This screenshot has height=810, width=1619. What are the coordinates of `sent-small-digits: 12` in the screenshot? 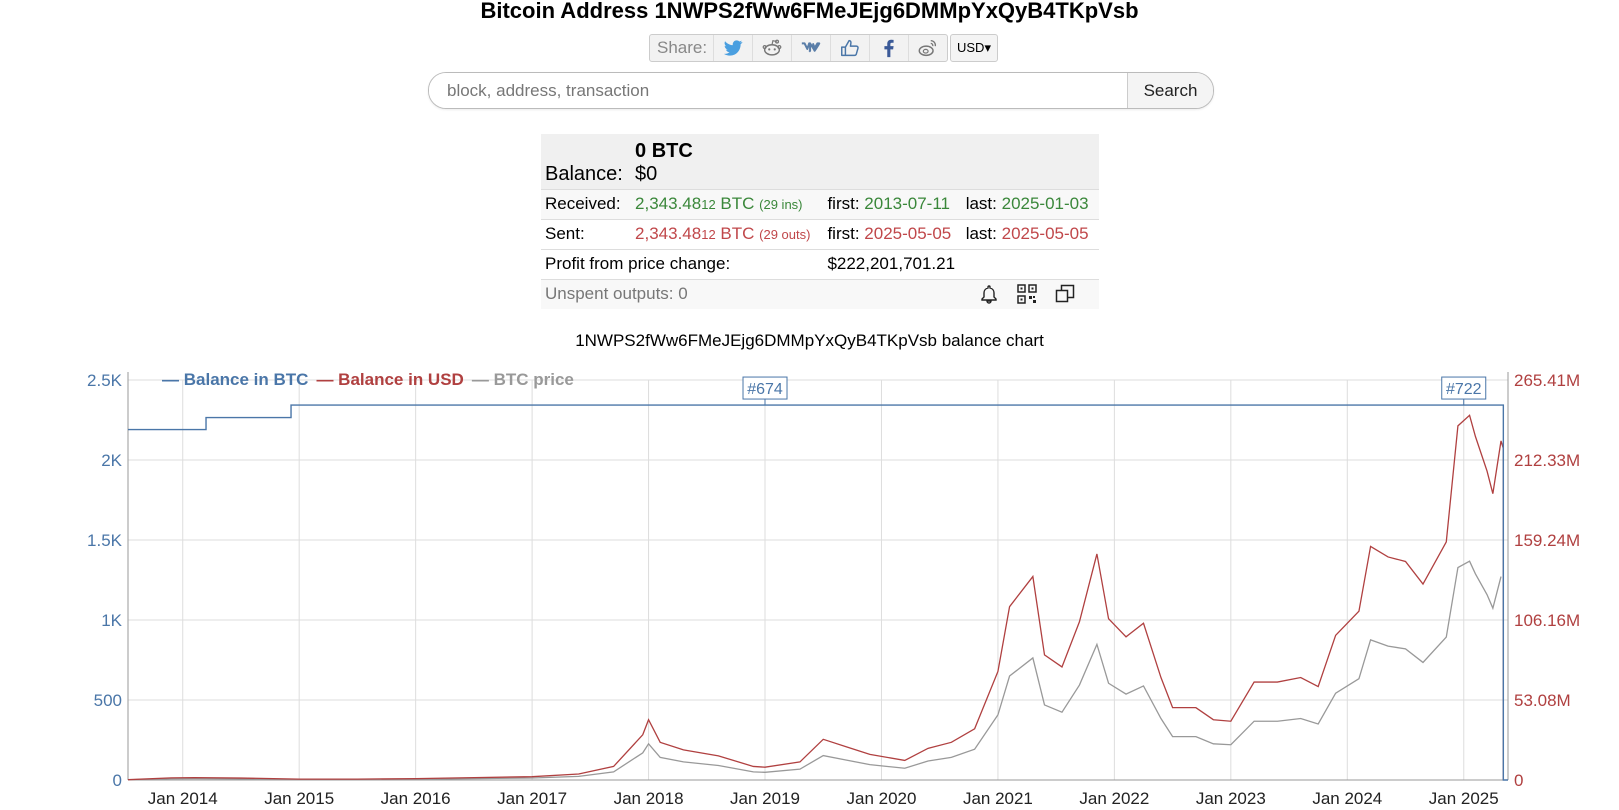 It's located at (708, 234).